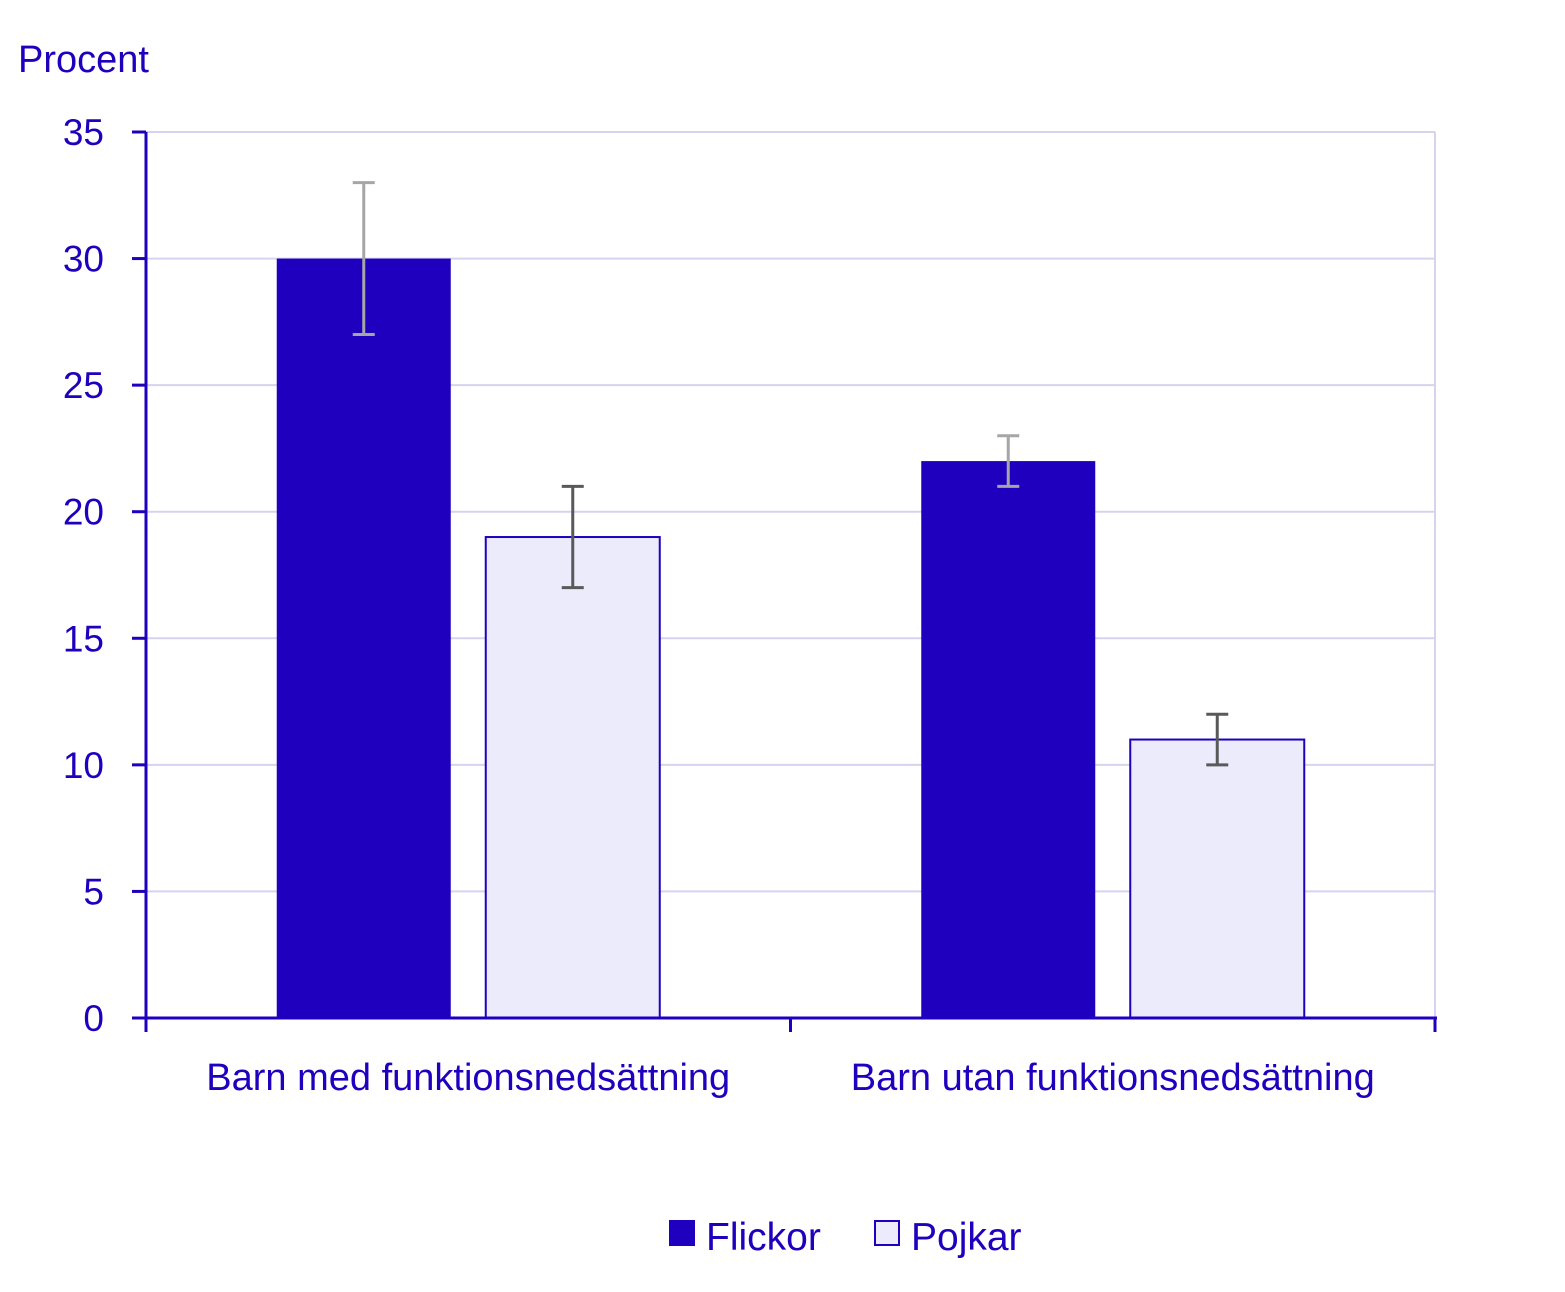  I want to click on y-tick-label: 10, so click(83, 765).